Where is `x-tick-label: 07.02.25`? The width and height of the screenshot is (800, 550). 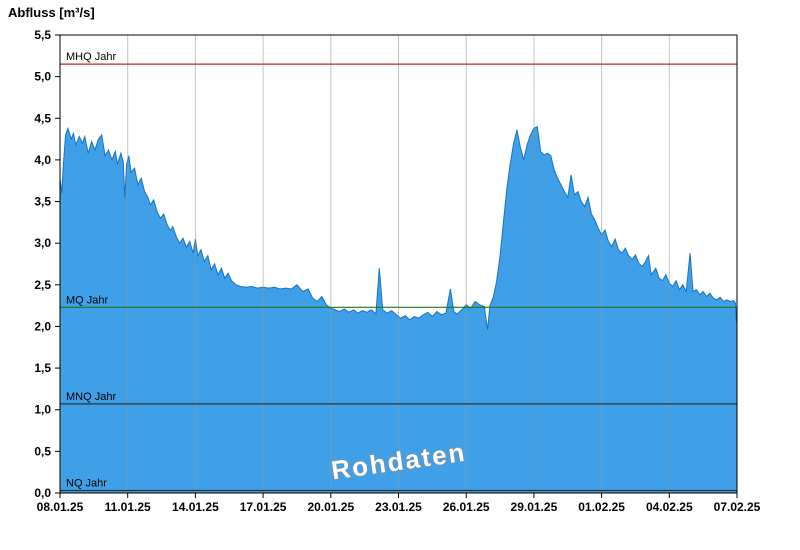
x-tick-label: 07.02.25 is located at coordinates (737, 507).